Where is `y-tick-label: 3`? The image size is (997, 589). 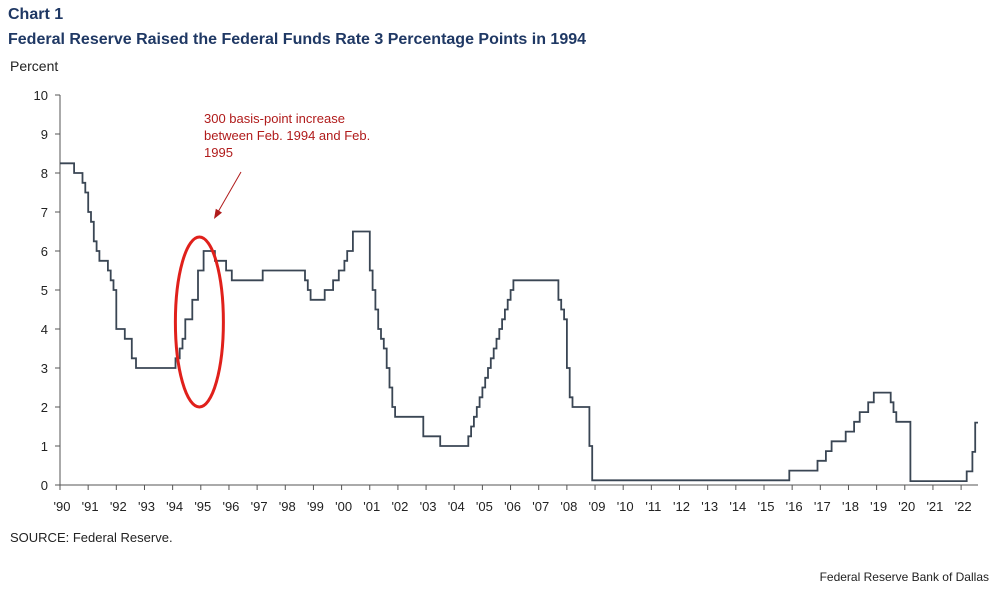
y-tick-label: 3 is located at coordinates (44, 368).